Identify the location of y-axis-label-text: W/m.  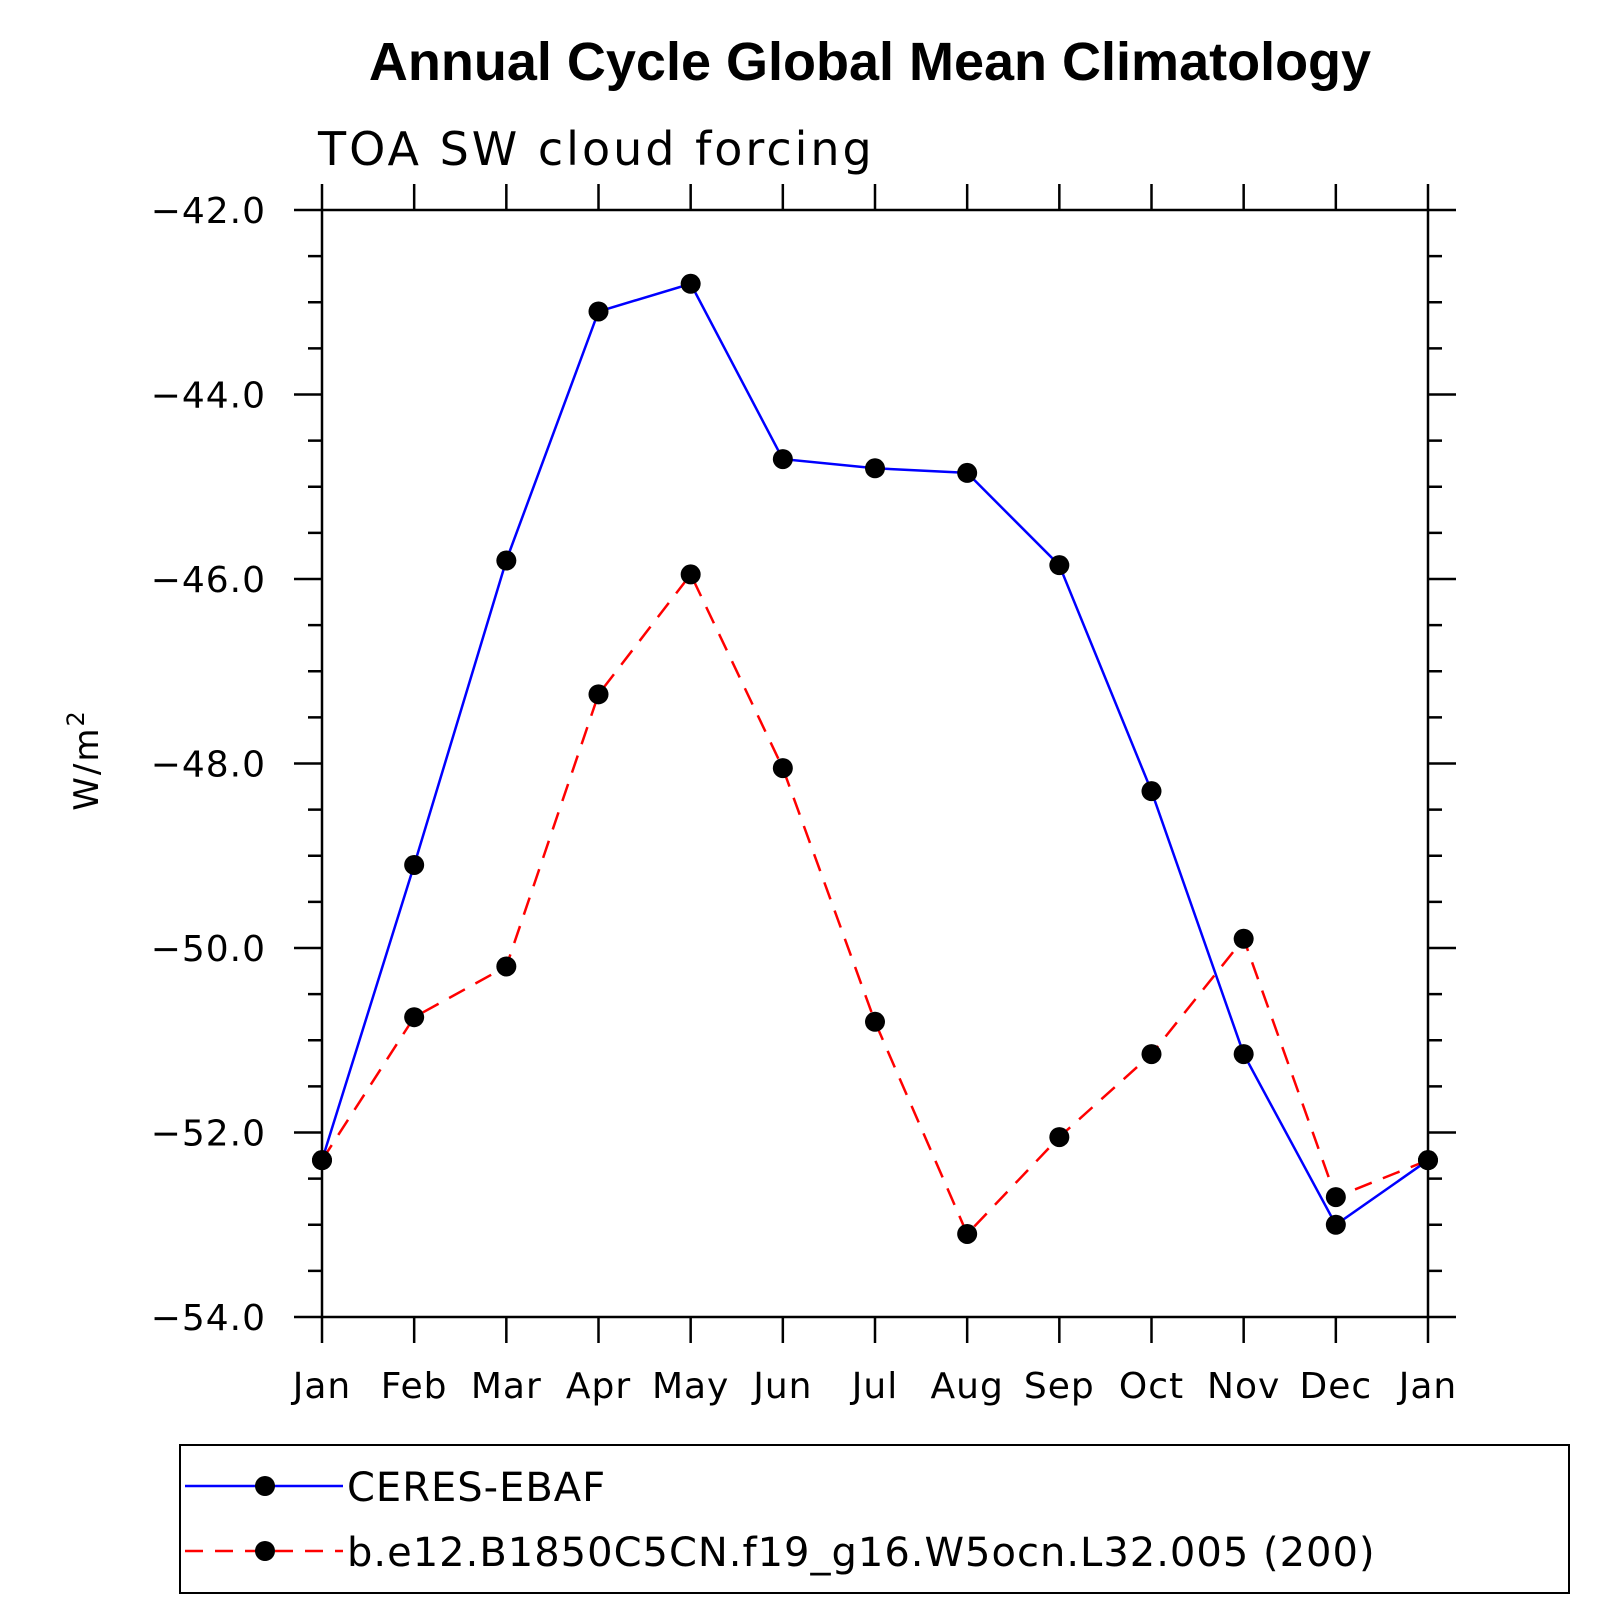
(87, 769).